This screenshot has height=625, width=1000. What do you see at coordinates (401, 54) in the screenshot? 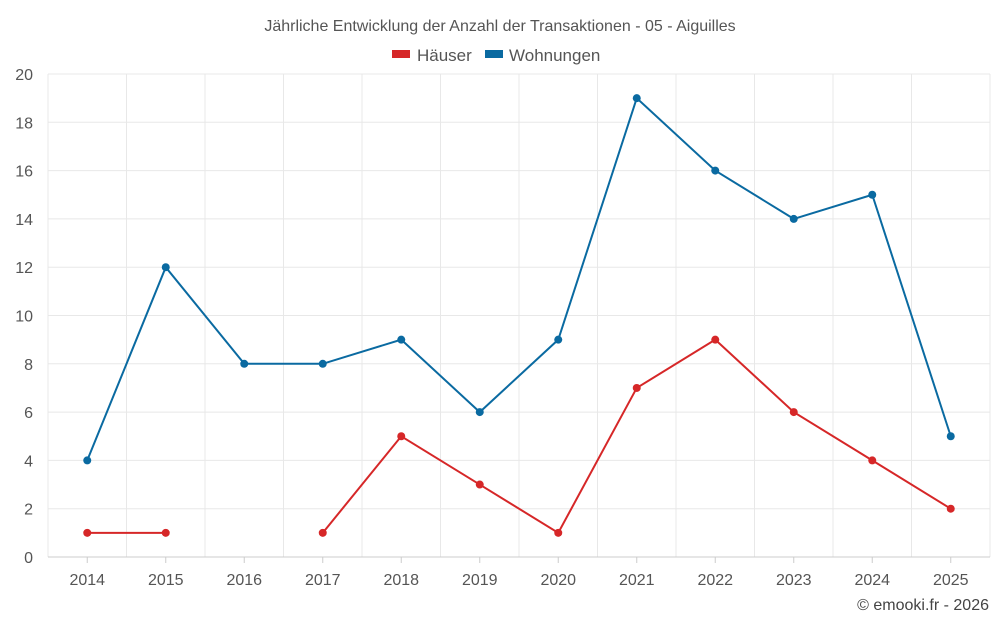
I see `legend-swatch-haeuser` at bounding box center [401, 54].